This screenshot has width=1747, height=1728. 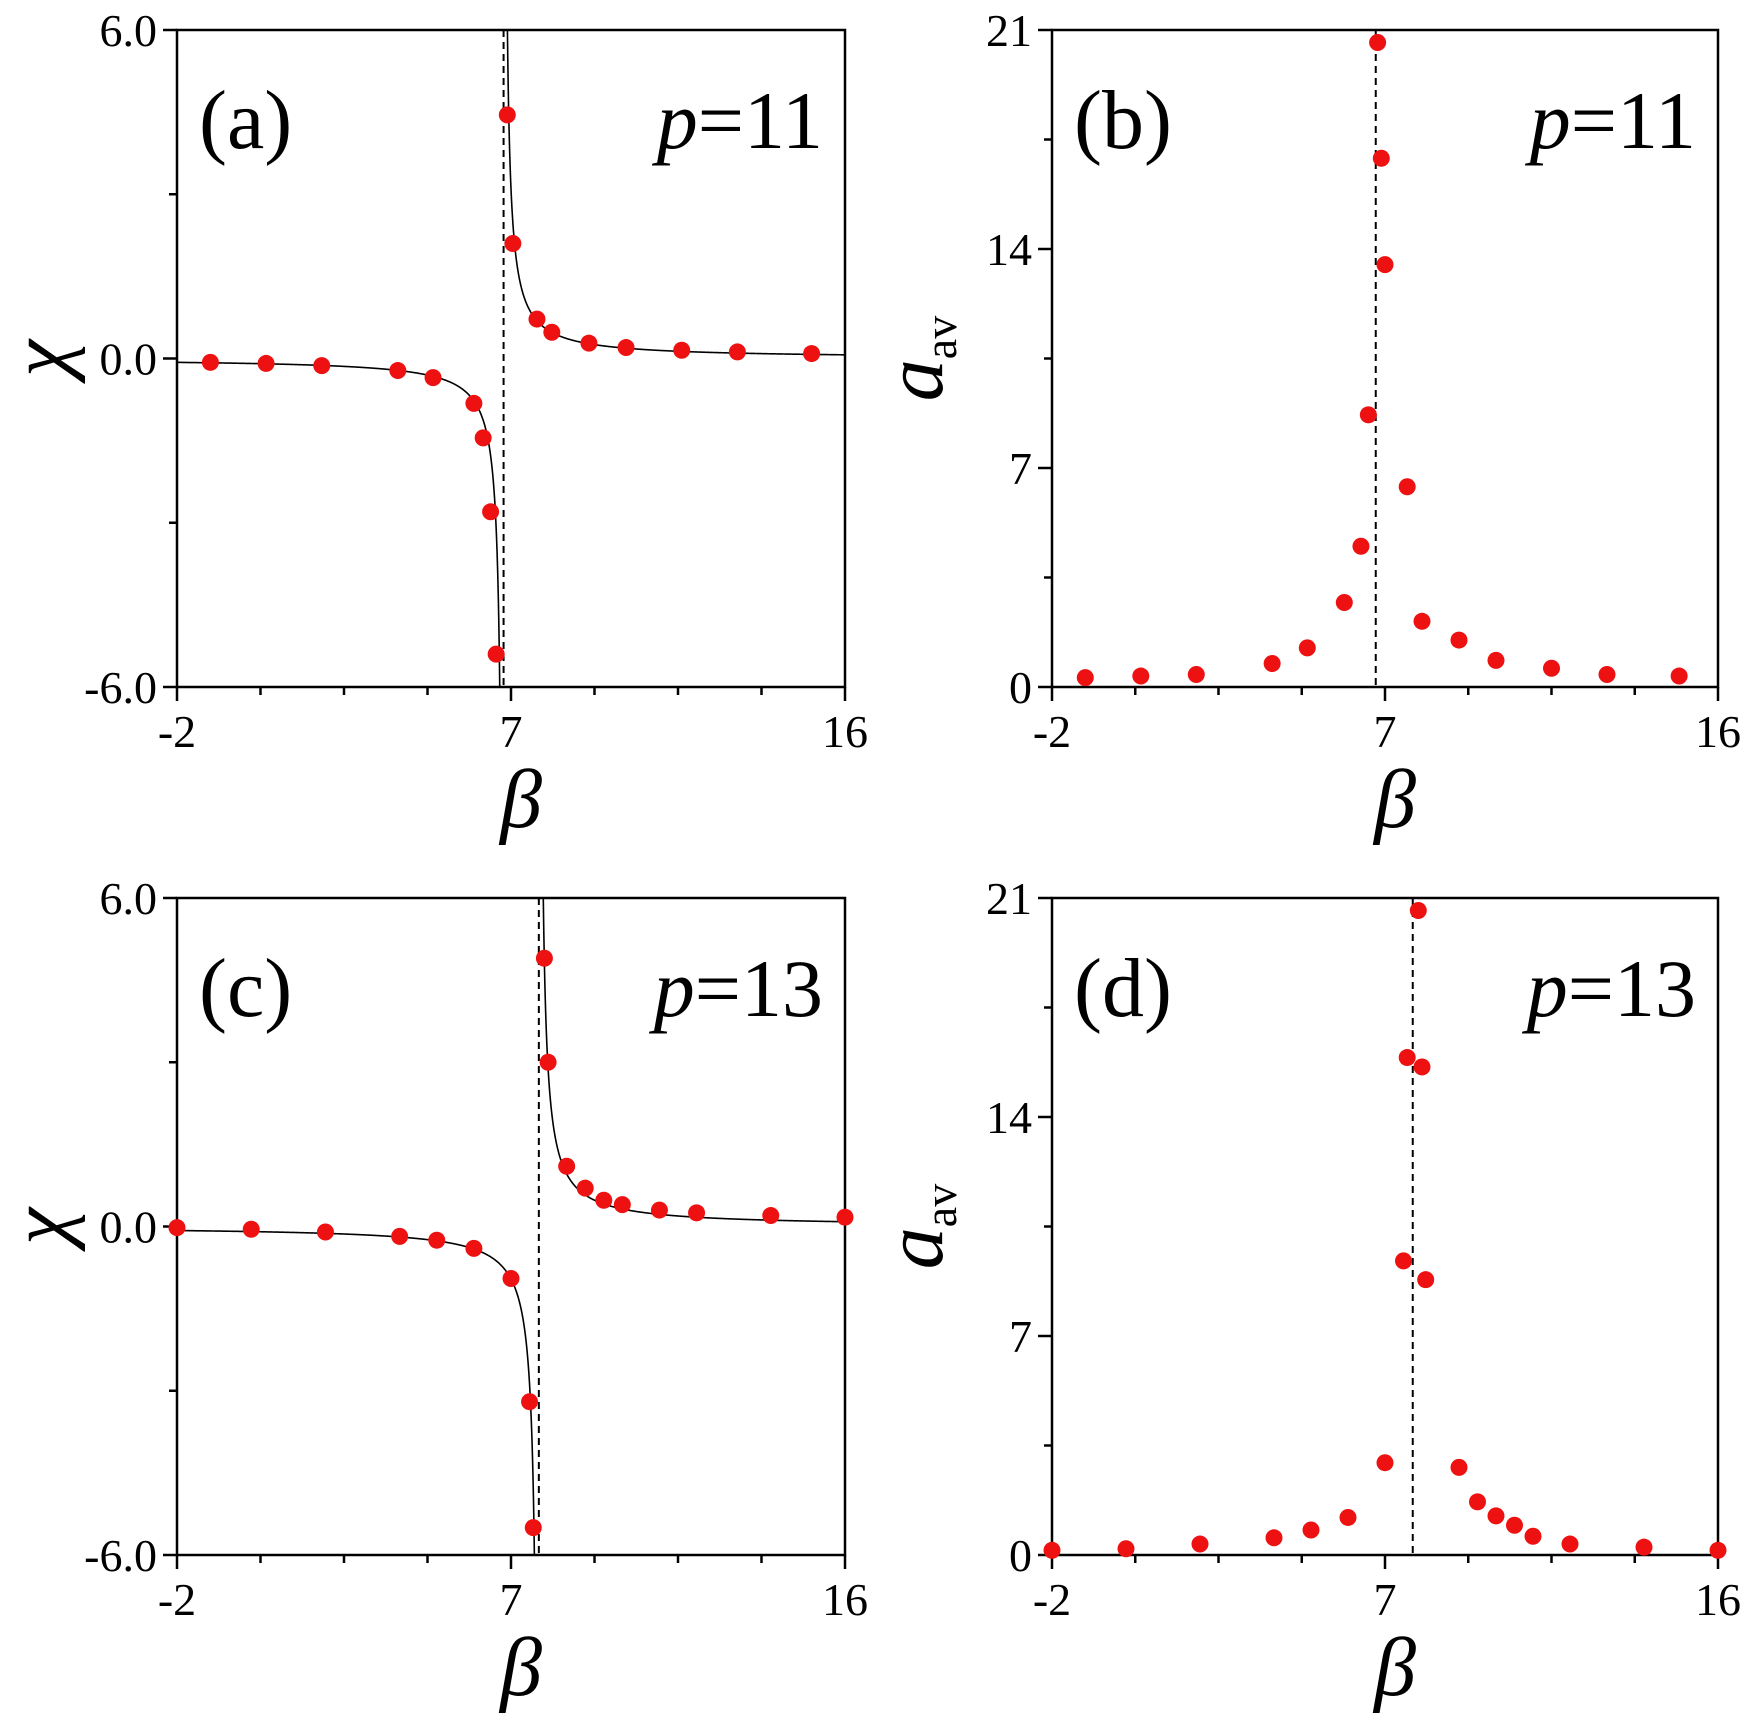 What do you see at coordinates (1123, 988) in the screenshot?
I see `panel-label: (d)` at bounding box center [1123, 988].